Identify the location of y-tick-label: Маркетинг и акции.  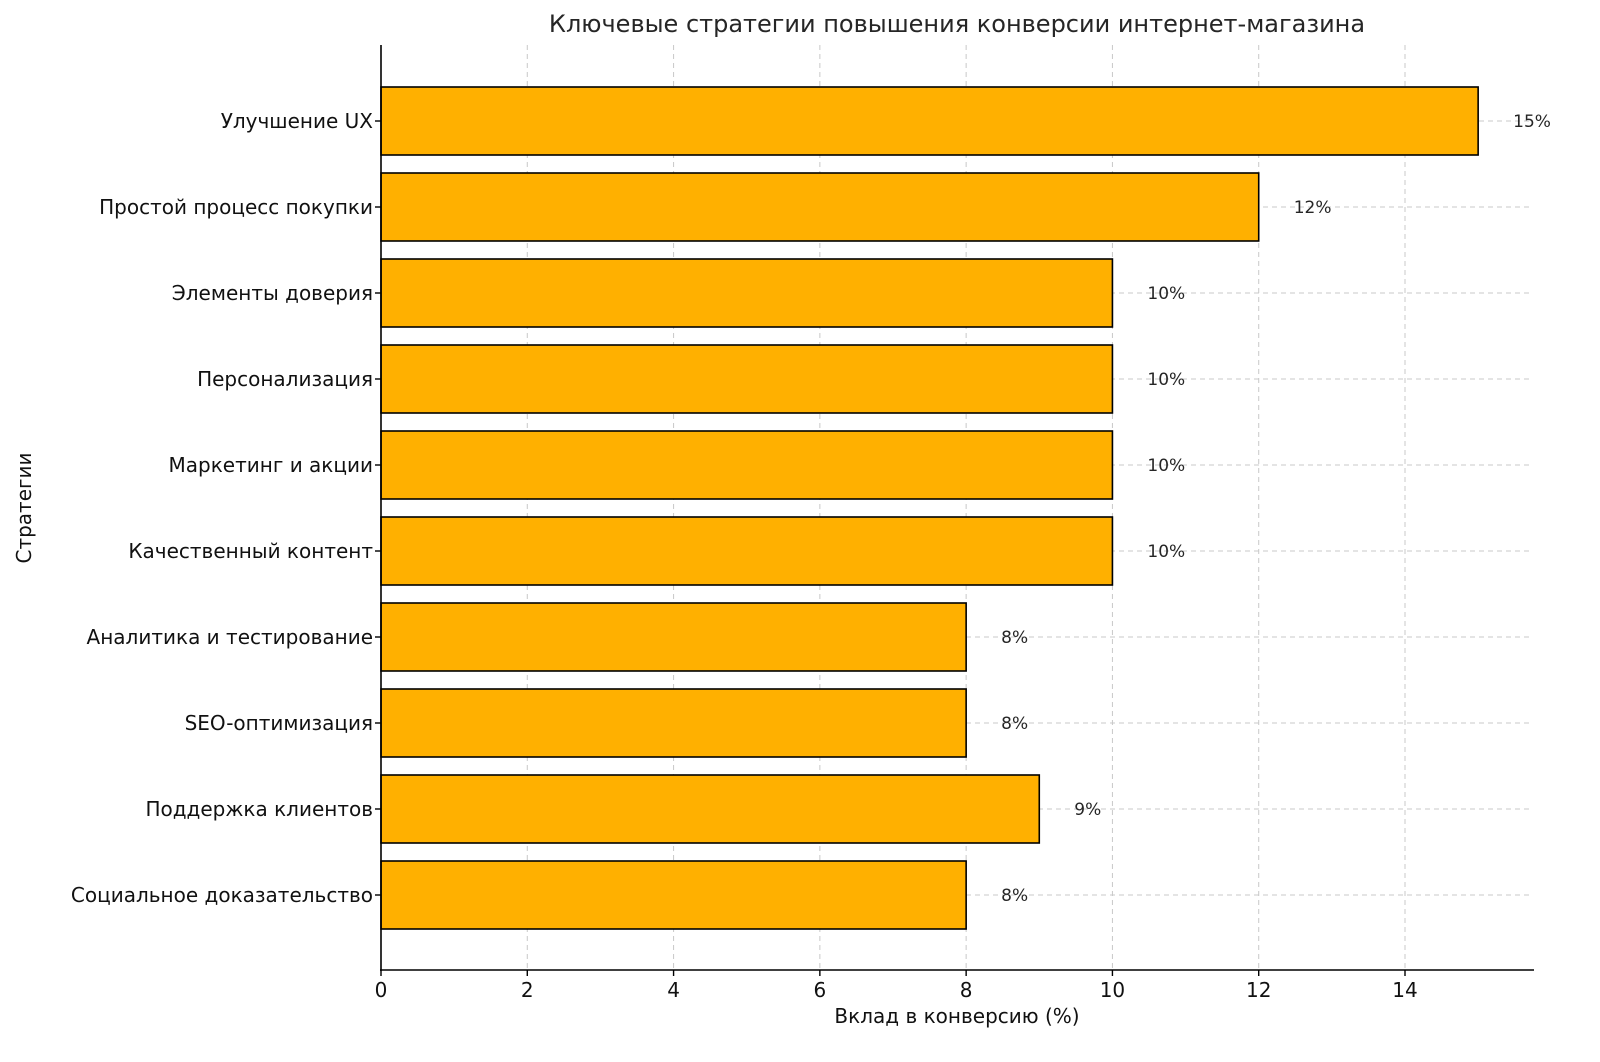
(271, 465).